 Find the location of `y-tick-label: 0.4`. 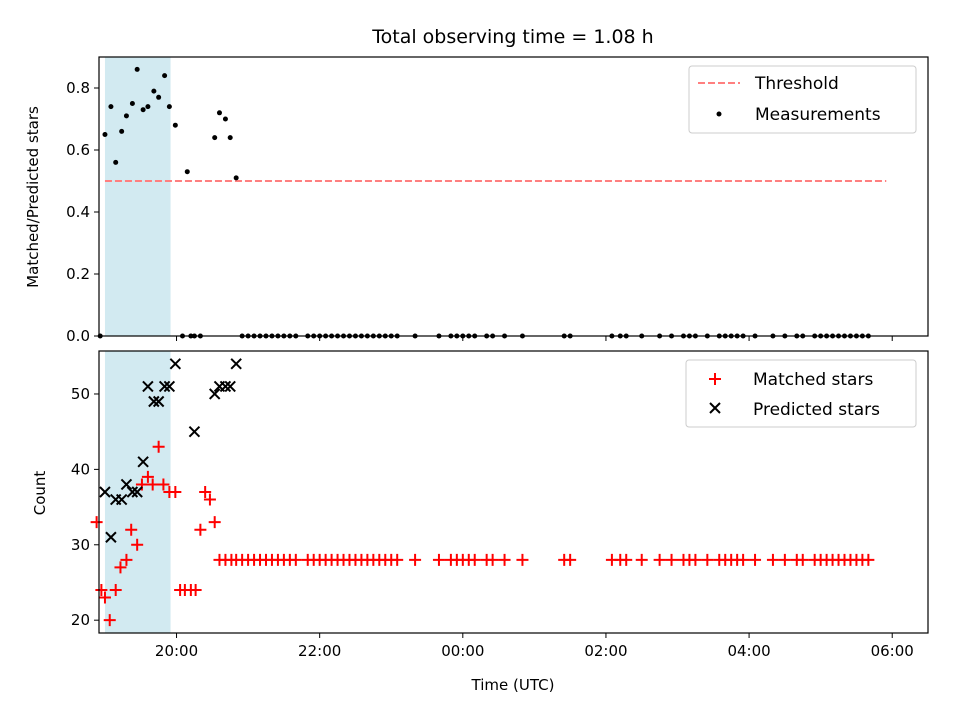

y-tick-label: 0.4 is located at coordinates (78, 212).